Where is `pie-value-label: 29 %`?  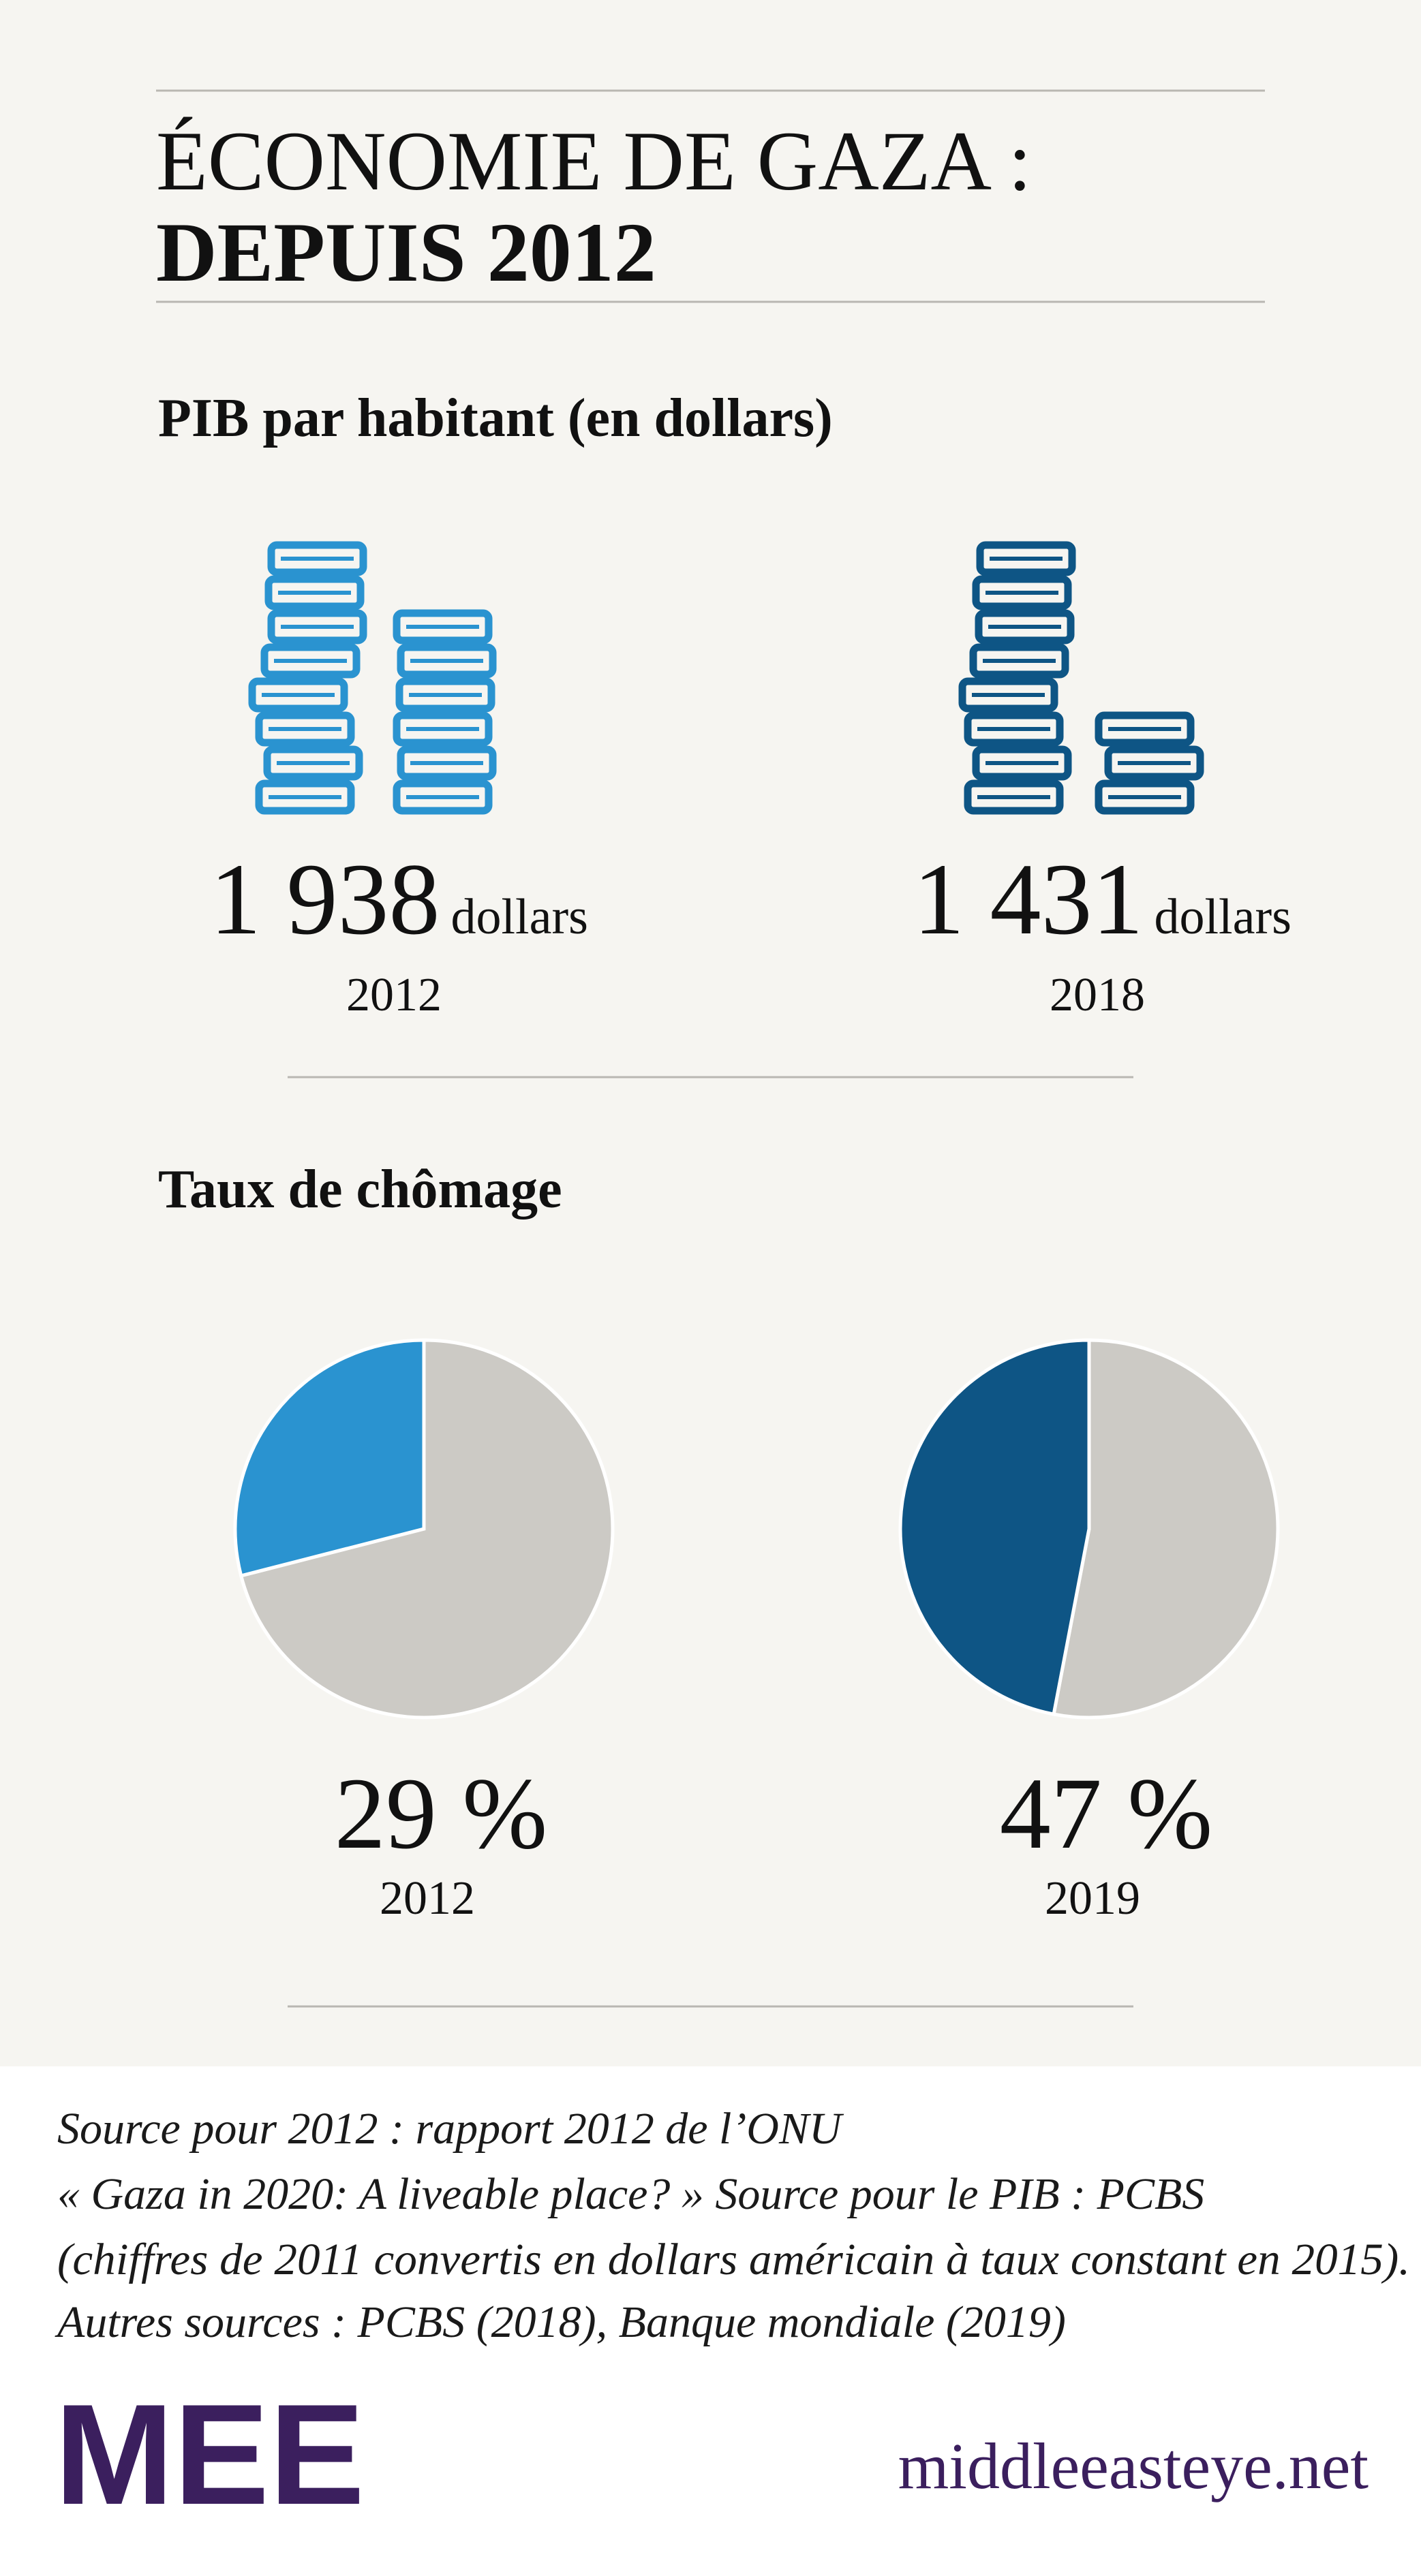 pie-value-label: 29 % is located at coordinates (441, 1813).